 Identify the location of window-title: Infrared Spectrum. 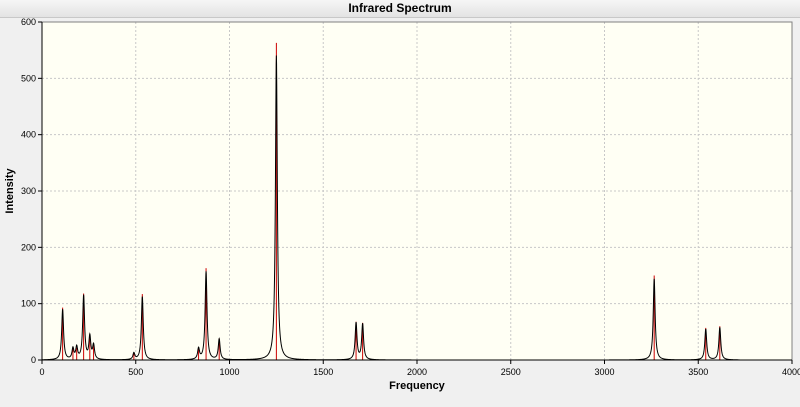
(400, 9).